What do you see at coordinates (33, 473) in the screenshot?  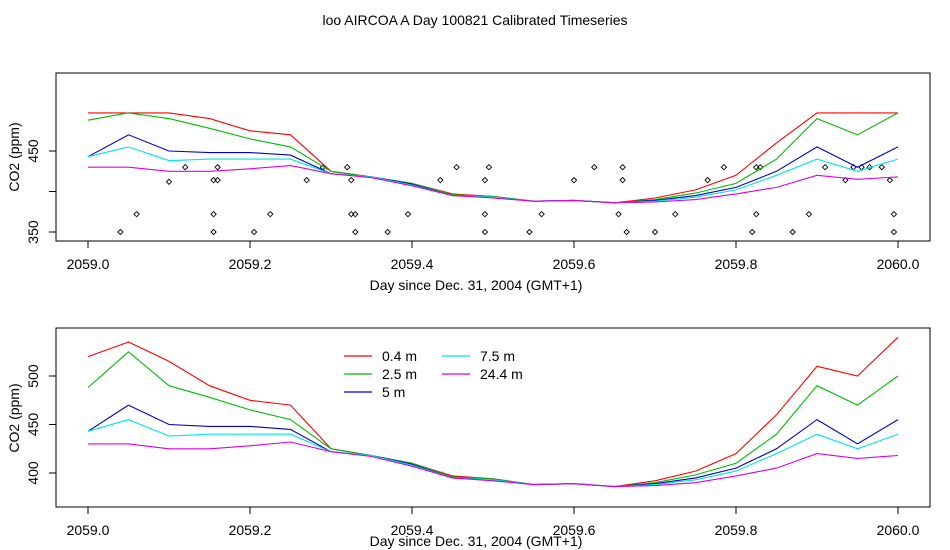 I see `bottom-y-tick-label: 400` at bounding box center [33, 473].